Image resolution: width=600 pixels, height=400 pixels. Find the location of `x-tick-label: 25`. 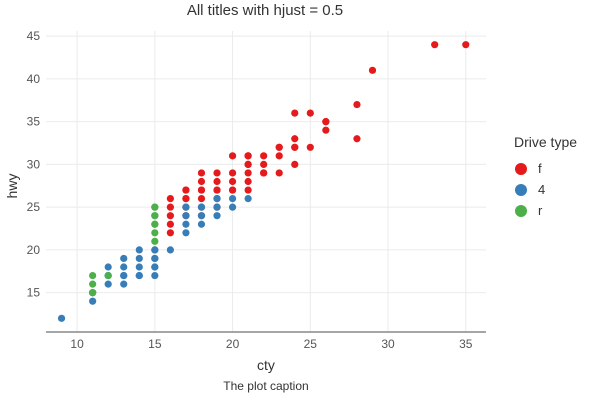

x-tick-label: 25 is located at coordinates (311, 344).